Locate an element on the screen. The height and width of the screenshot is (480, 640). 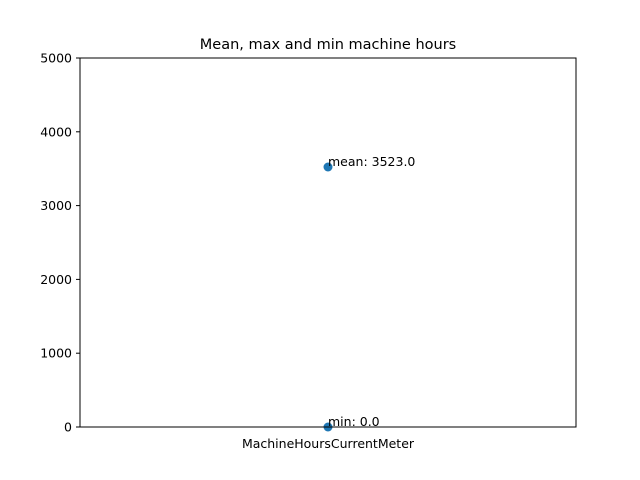
y-tick-label: 0 is located at coordinates (68, 427).